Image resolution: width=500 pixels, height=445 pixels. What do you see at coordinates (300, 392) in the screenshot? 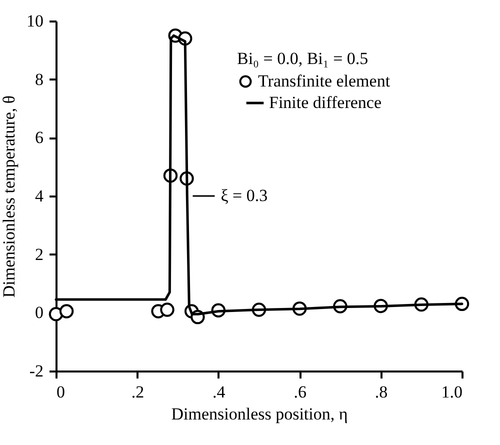
I see `x-tick-label: .6` at bounding box center [300, 392].